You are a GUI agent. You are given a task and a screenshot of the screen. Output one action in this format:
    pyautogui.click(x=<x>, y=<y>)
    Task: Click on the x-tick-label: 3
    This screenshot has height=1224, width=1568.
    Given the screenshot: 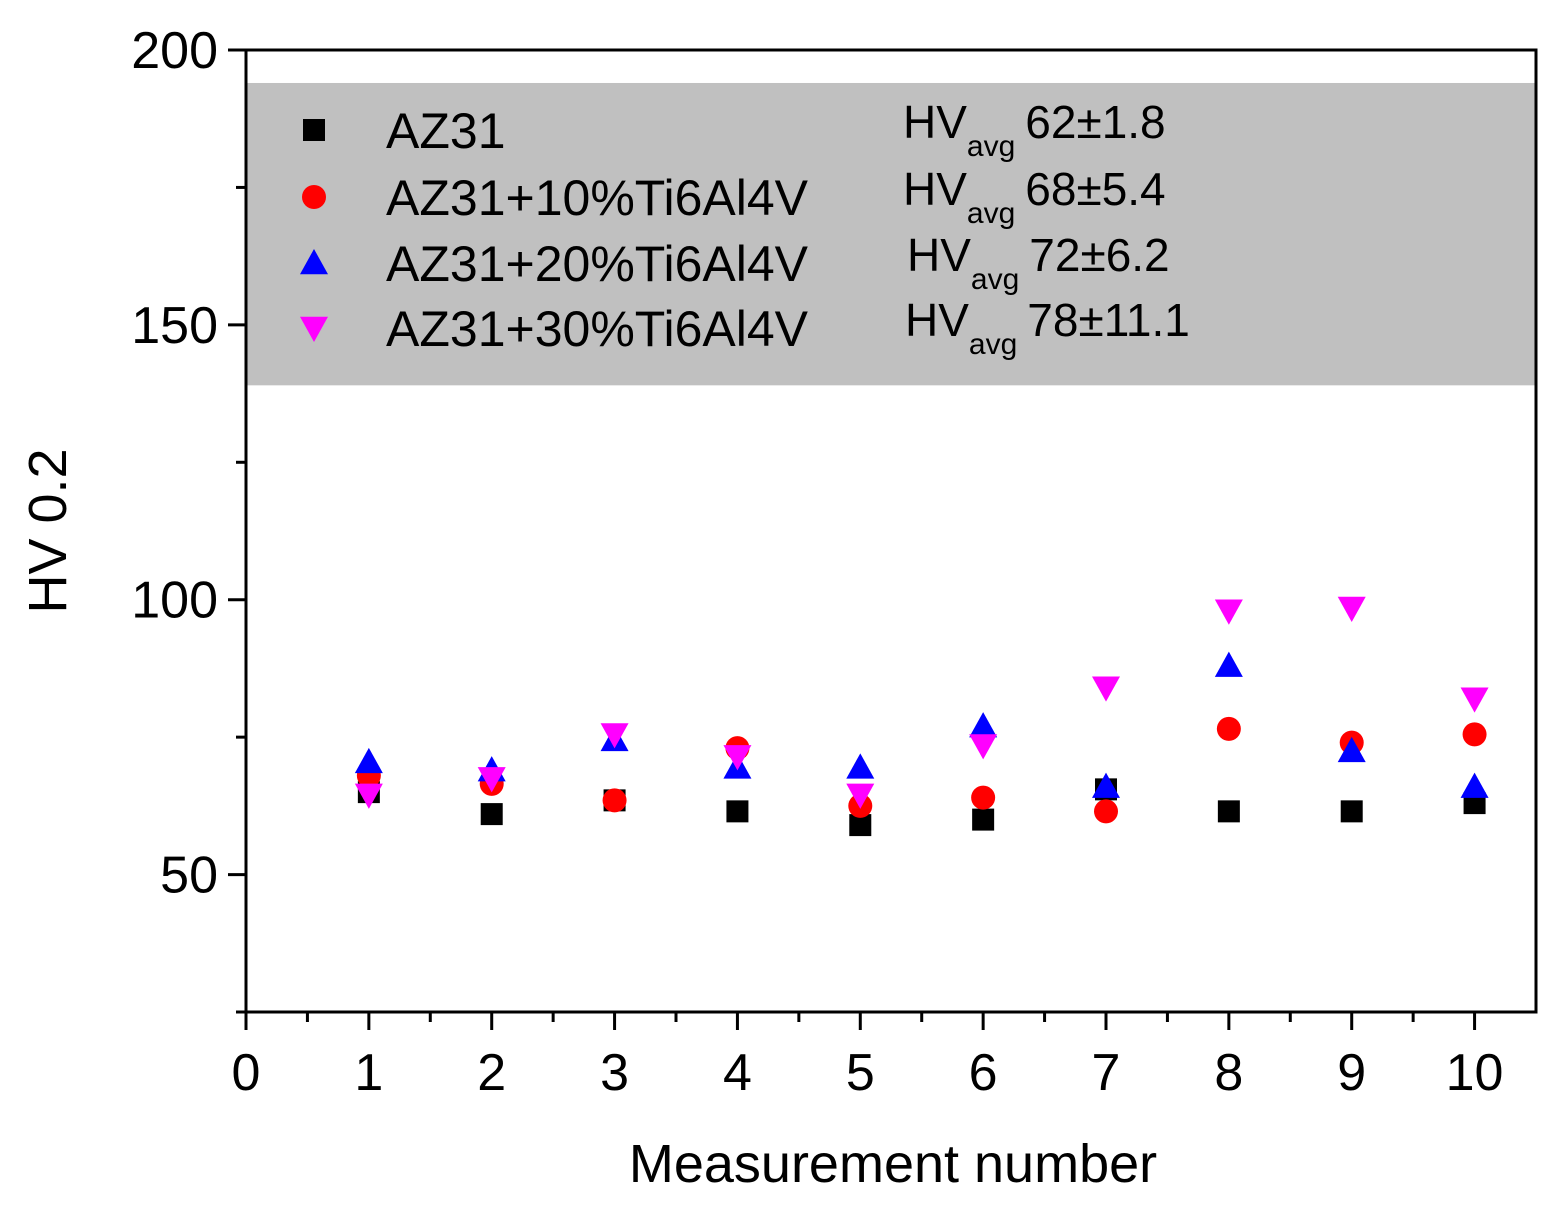 What is the action you would take?
    pyautogui.click(x=614, y=1073)
    